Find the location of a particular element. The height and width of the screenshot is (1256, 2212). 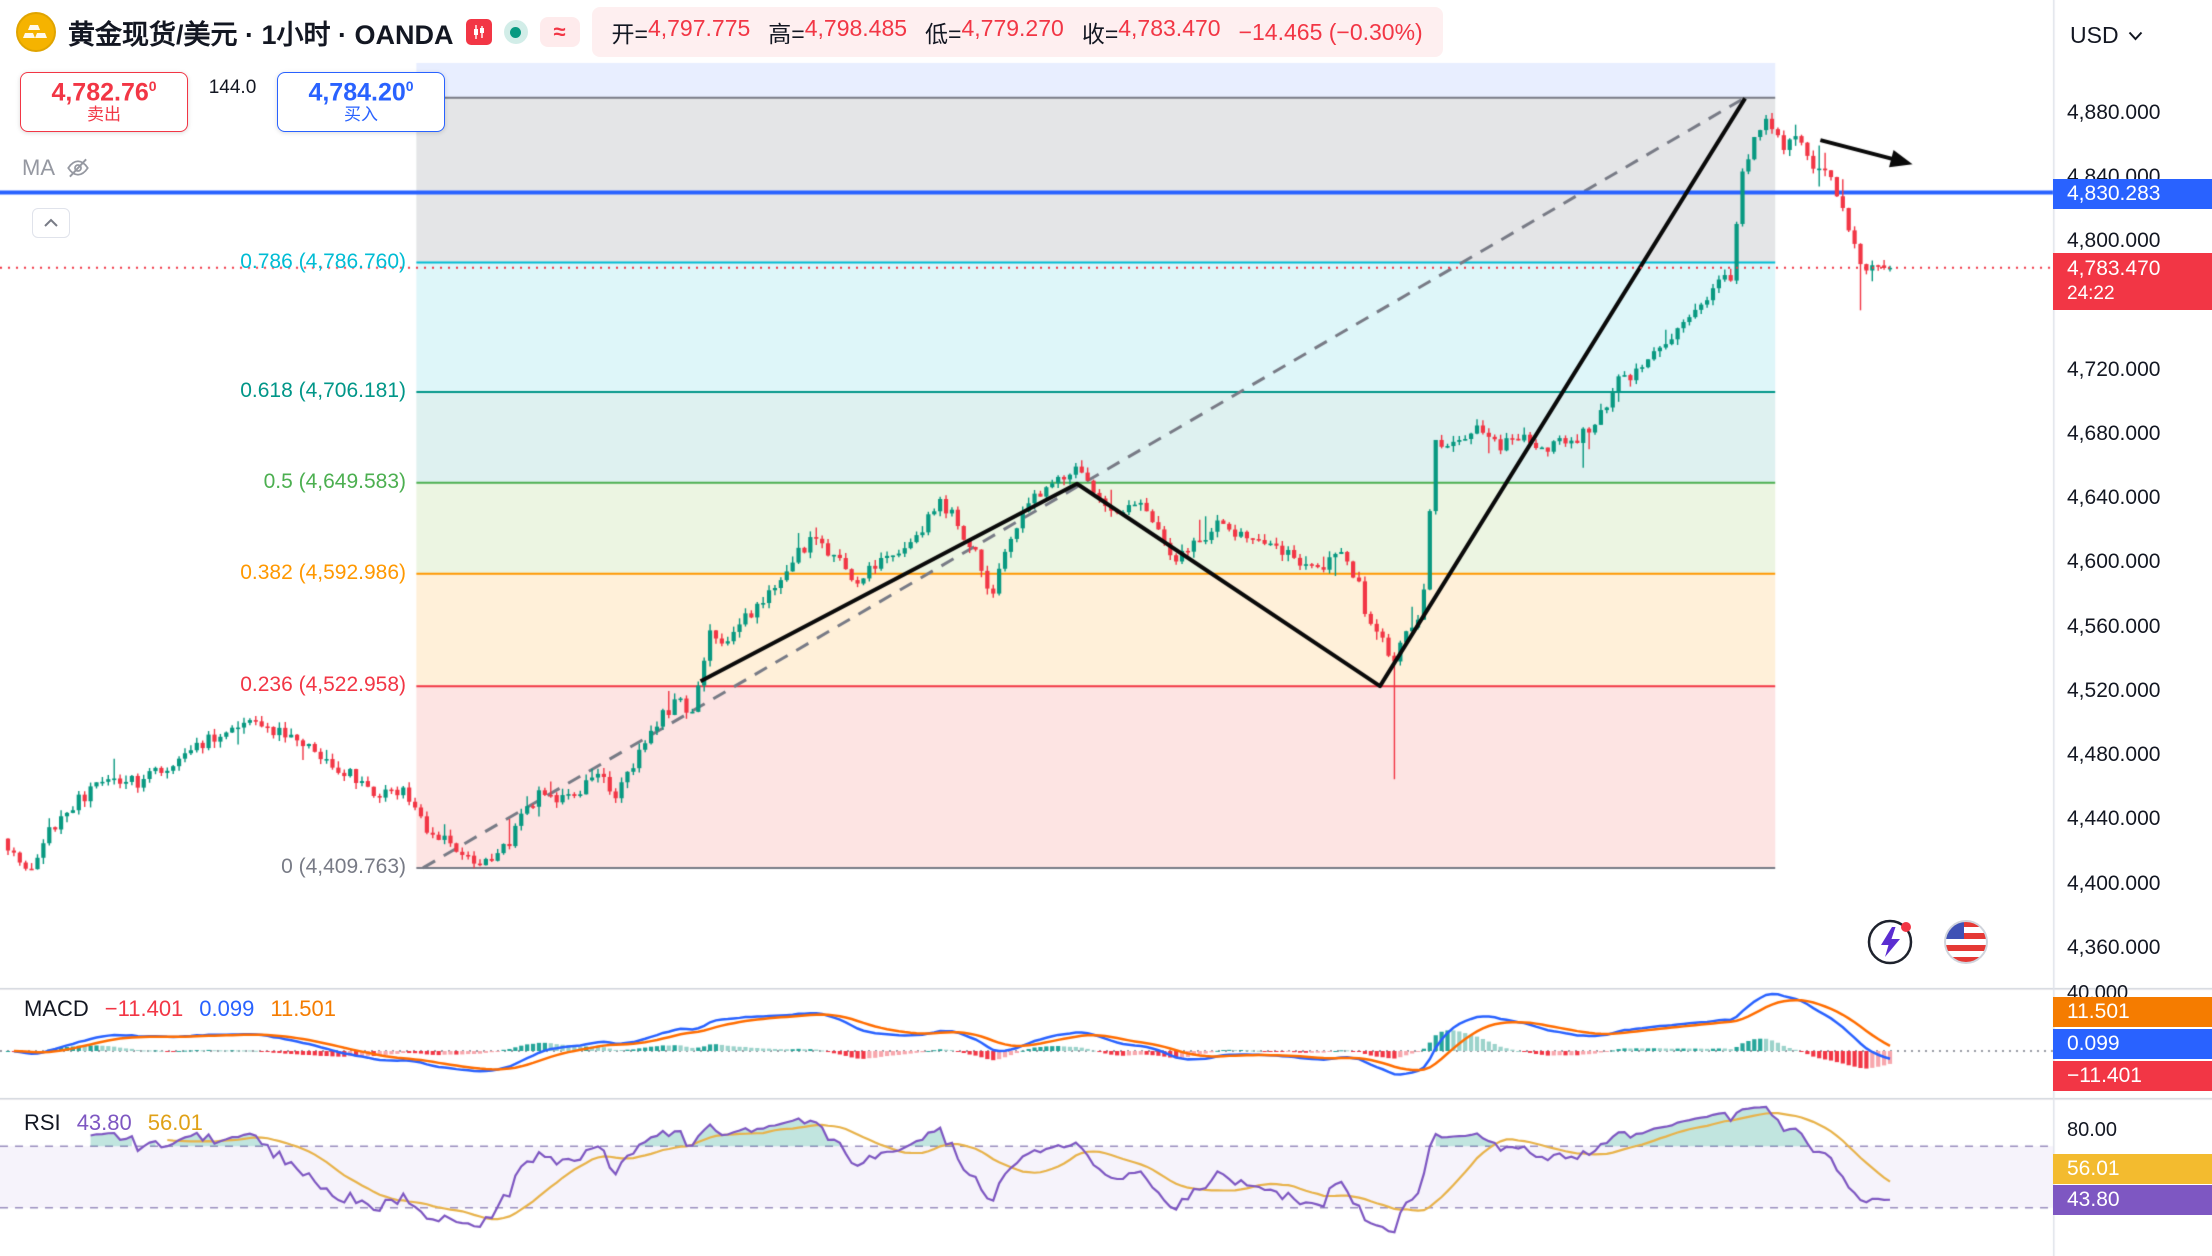

sell-label: 卖出 is located at coordinates (104, 115).